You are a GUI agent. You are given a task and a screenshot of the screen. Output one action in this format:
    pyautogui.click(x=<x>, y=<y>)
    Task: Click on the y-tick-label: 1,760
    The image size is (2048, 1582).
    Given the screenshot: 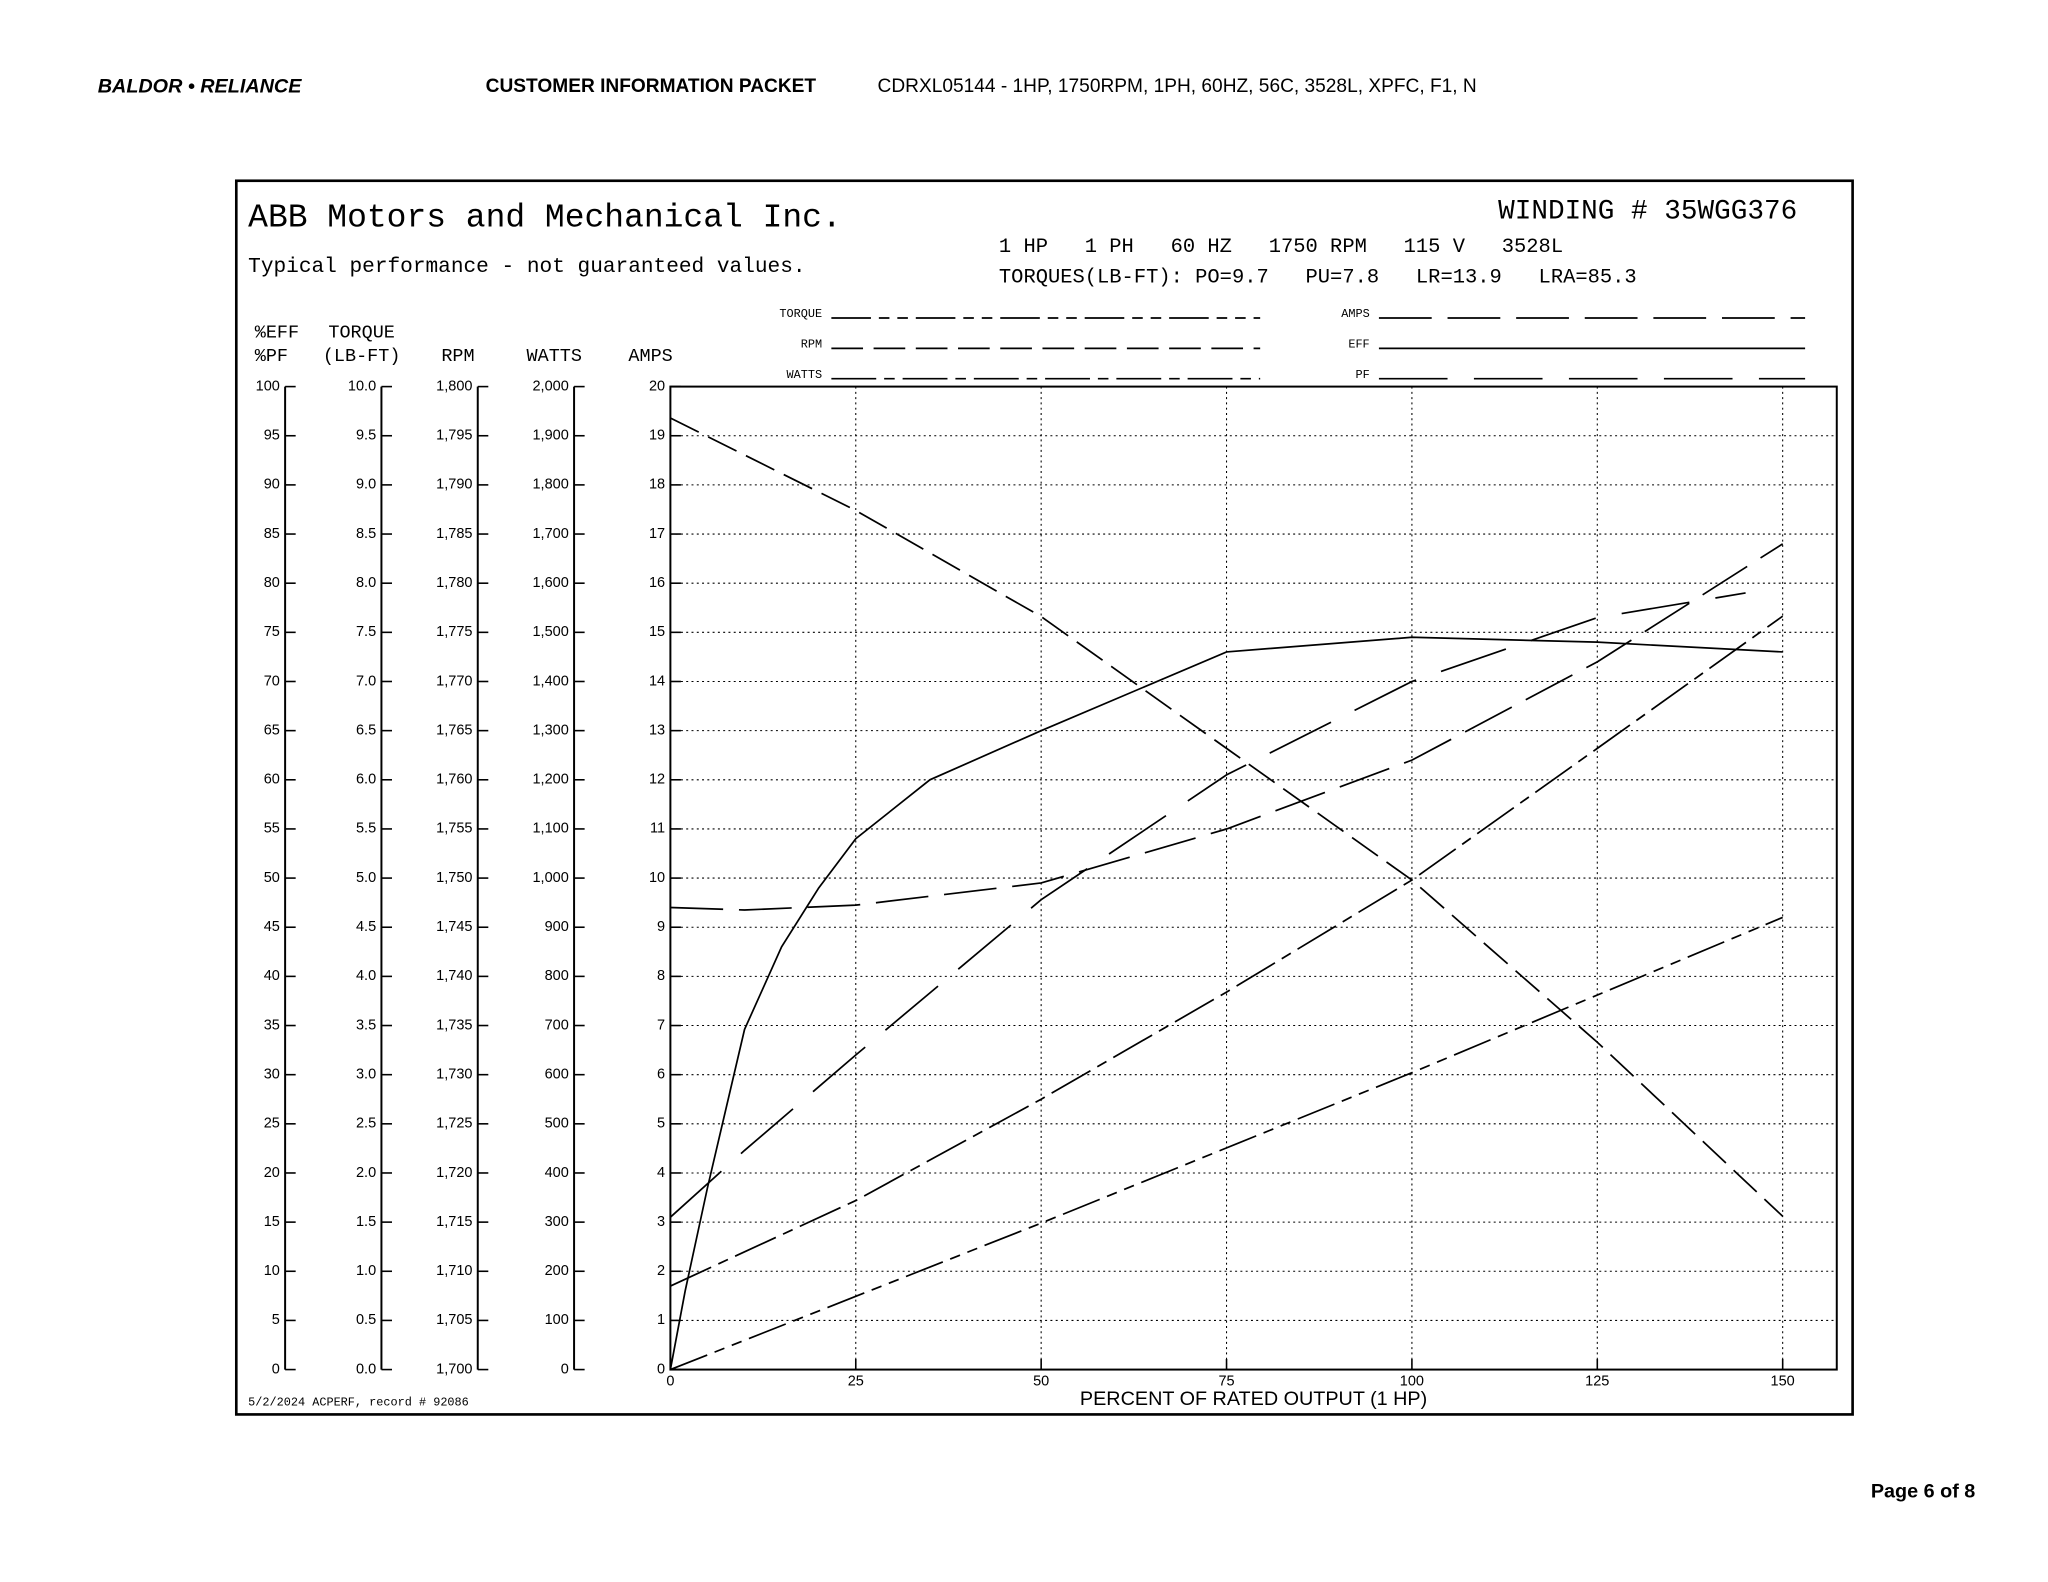 What is the action you would take?
    pyautogui.click(x=454, y=780)
    